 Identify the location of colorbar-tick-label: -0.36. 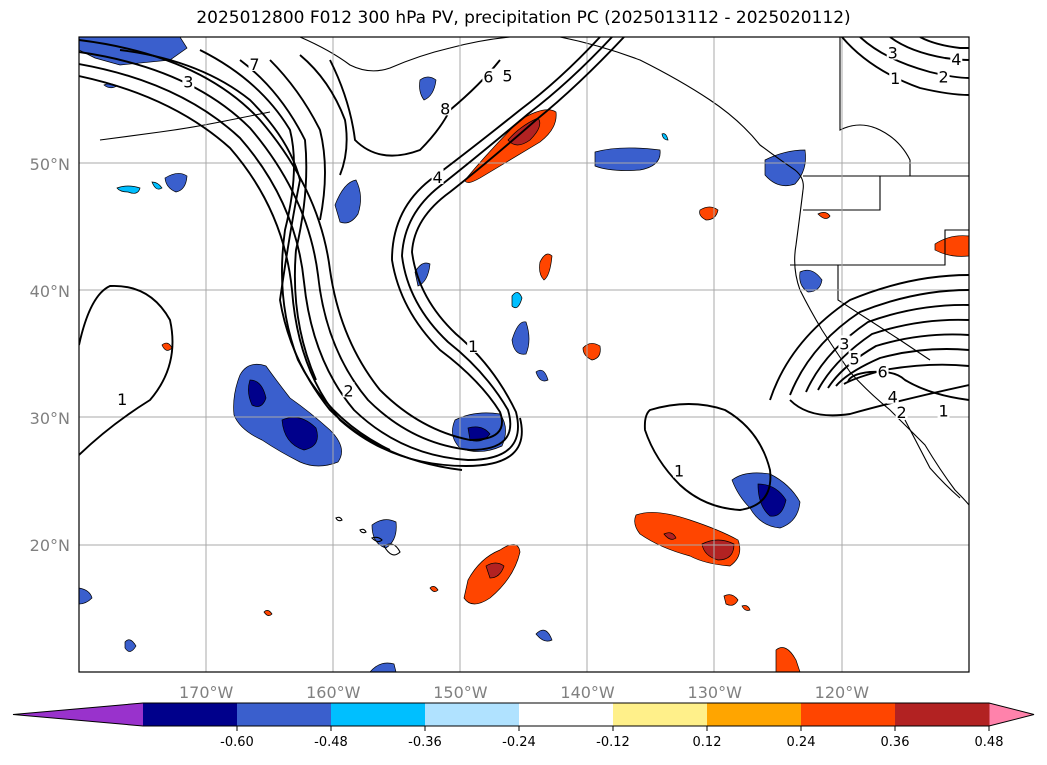
(425, 742).